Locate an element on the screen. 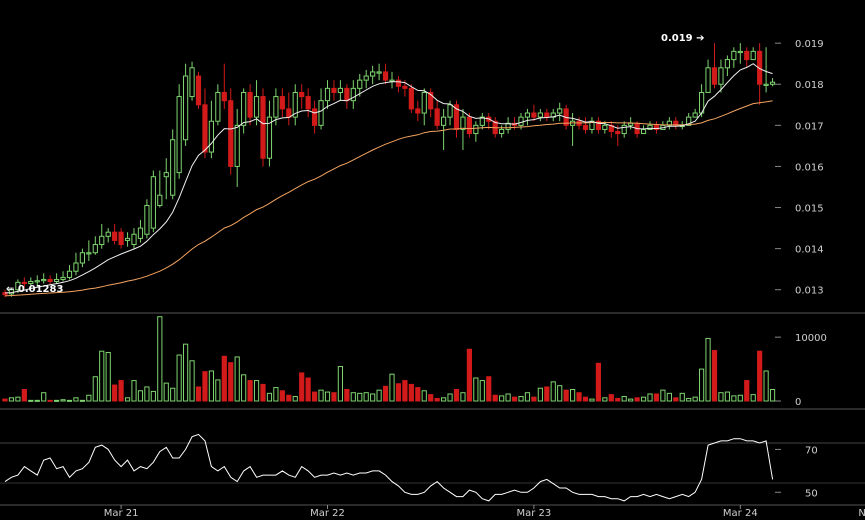 This screenshot has height=520, width=865. high-annotation: 0.019 ➔ is located at coordinates (683, 38).